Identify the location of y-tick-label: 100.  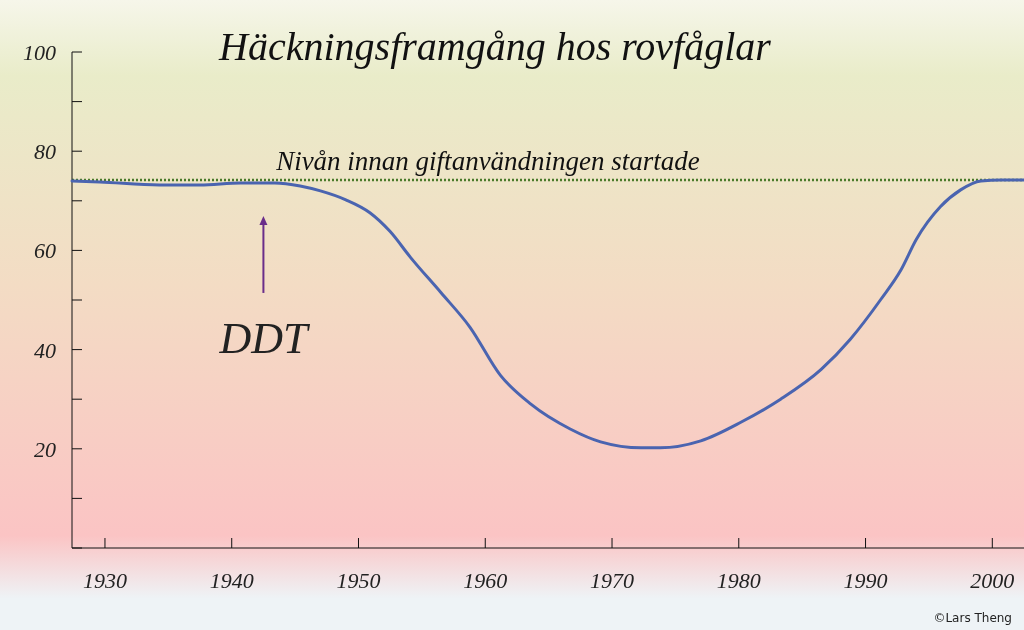
(39, 52).